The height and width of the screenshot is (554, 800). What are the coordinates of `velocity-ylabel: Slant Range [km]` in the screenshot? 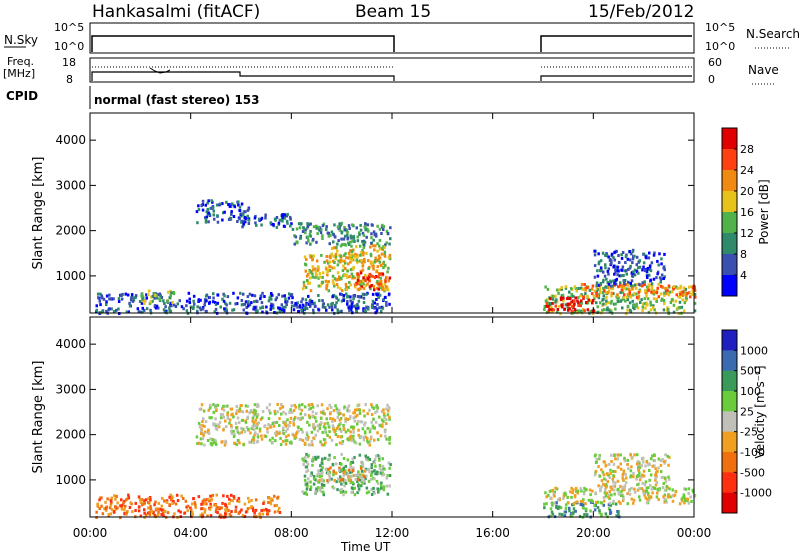 It's located at (38, 417).